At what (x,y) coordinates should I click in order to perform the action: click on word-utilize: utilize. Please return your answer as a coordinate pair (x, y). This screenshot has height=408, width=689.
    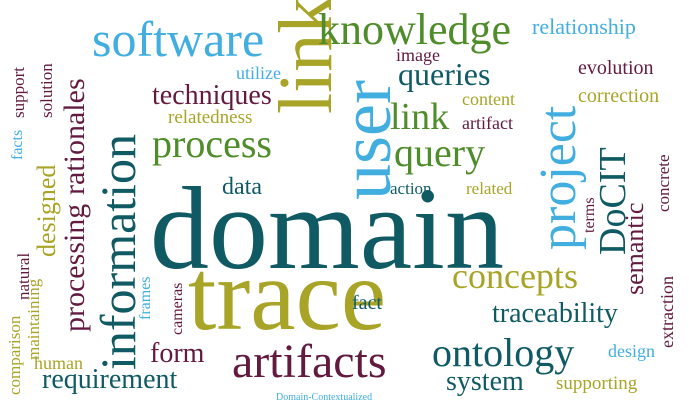
    Looking at the image, I should click on (258, 73).